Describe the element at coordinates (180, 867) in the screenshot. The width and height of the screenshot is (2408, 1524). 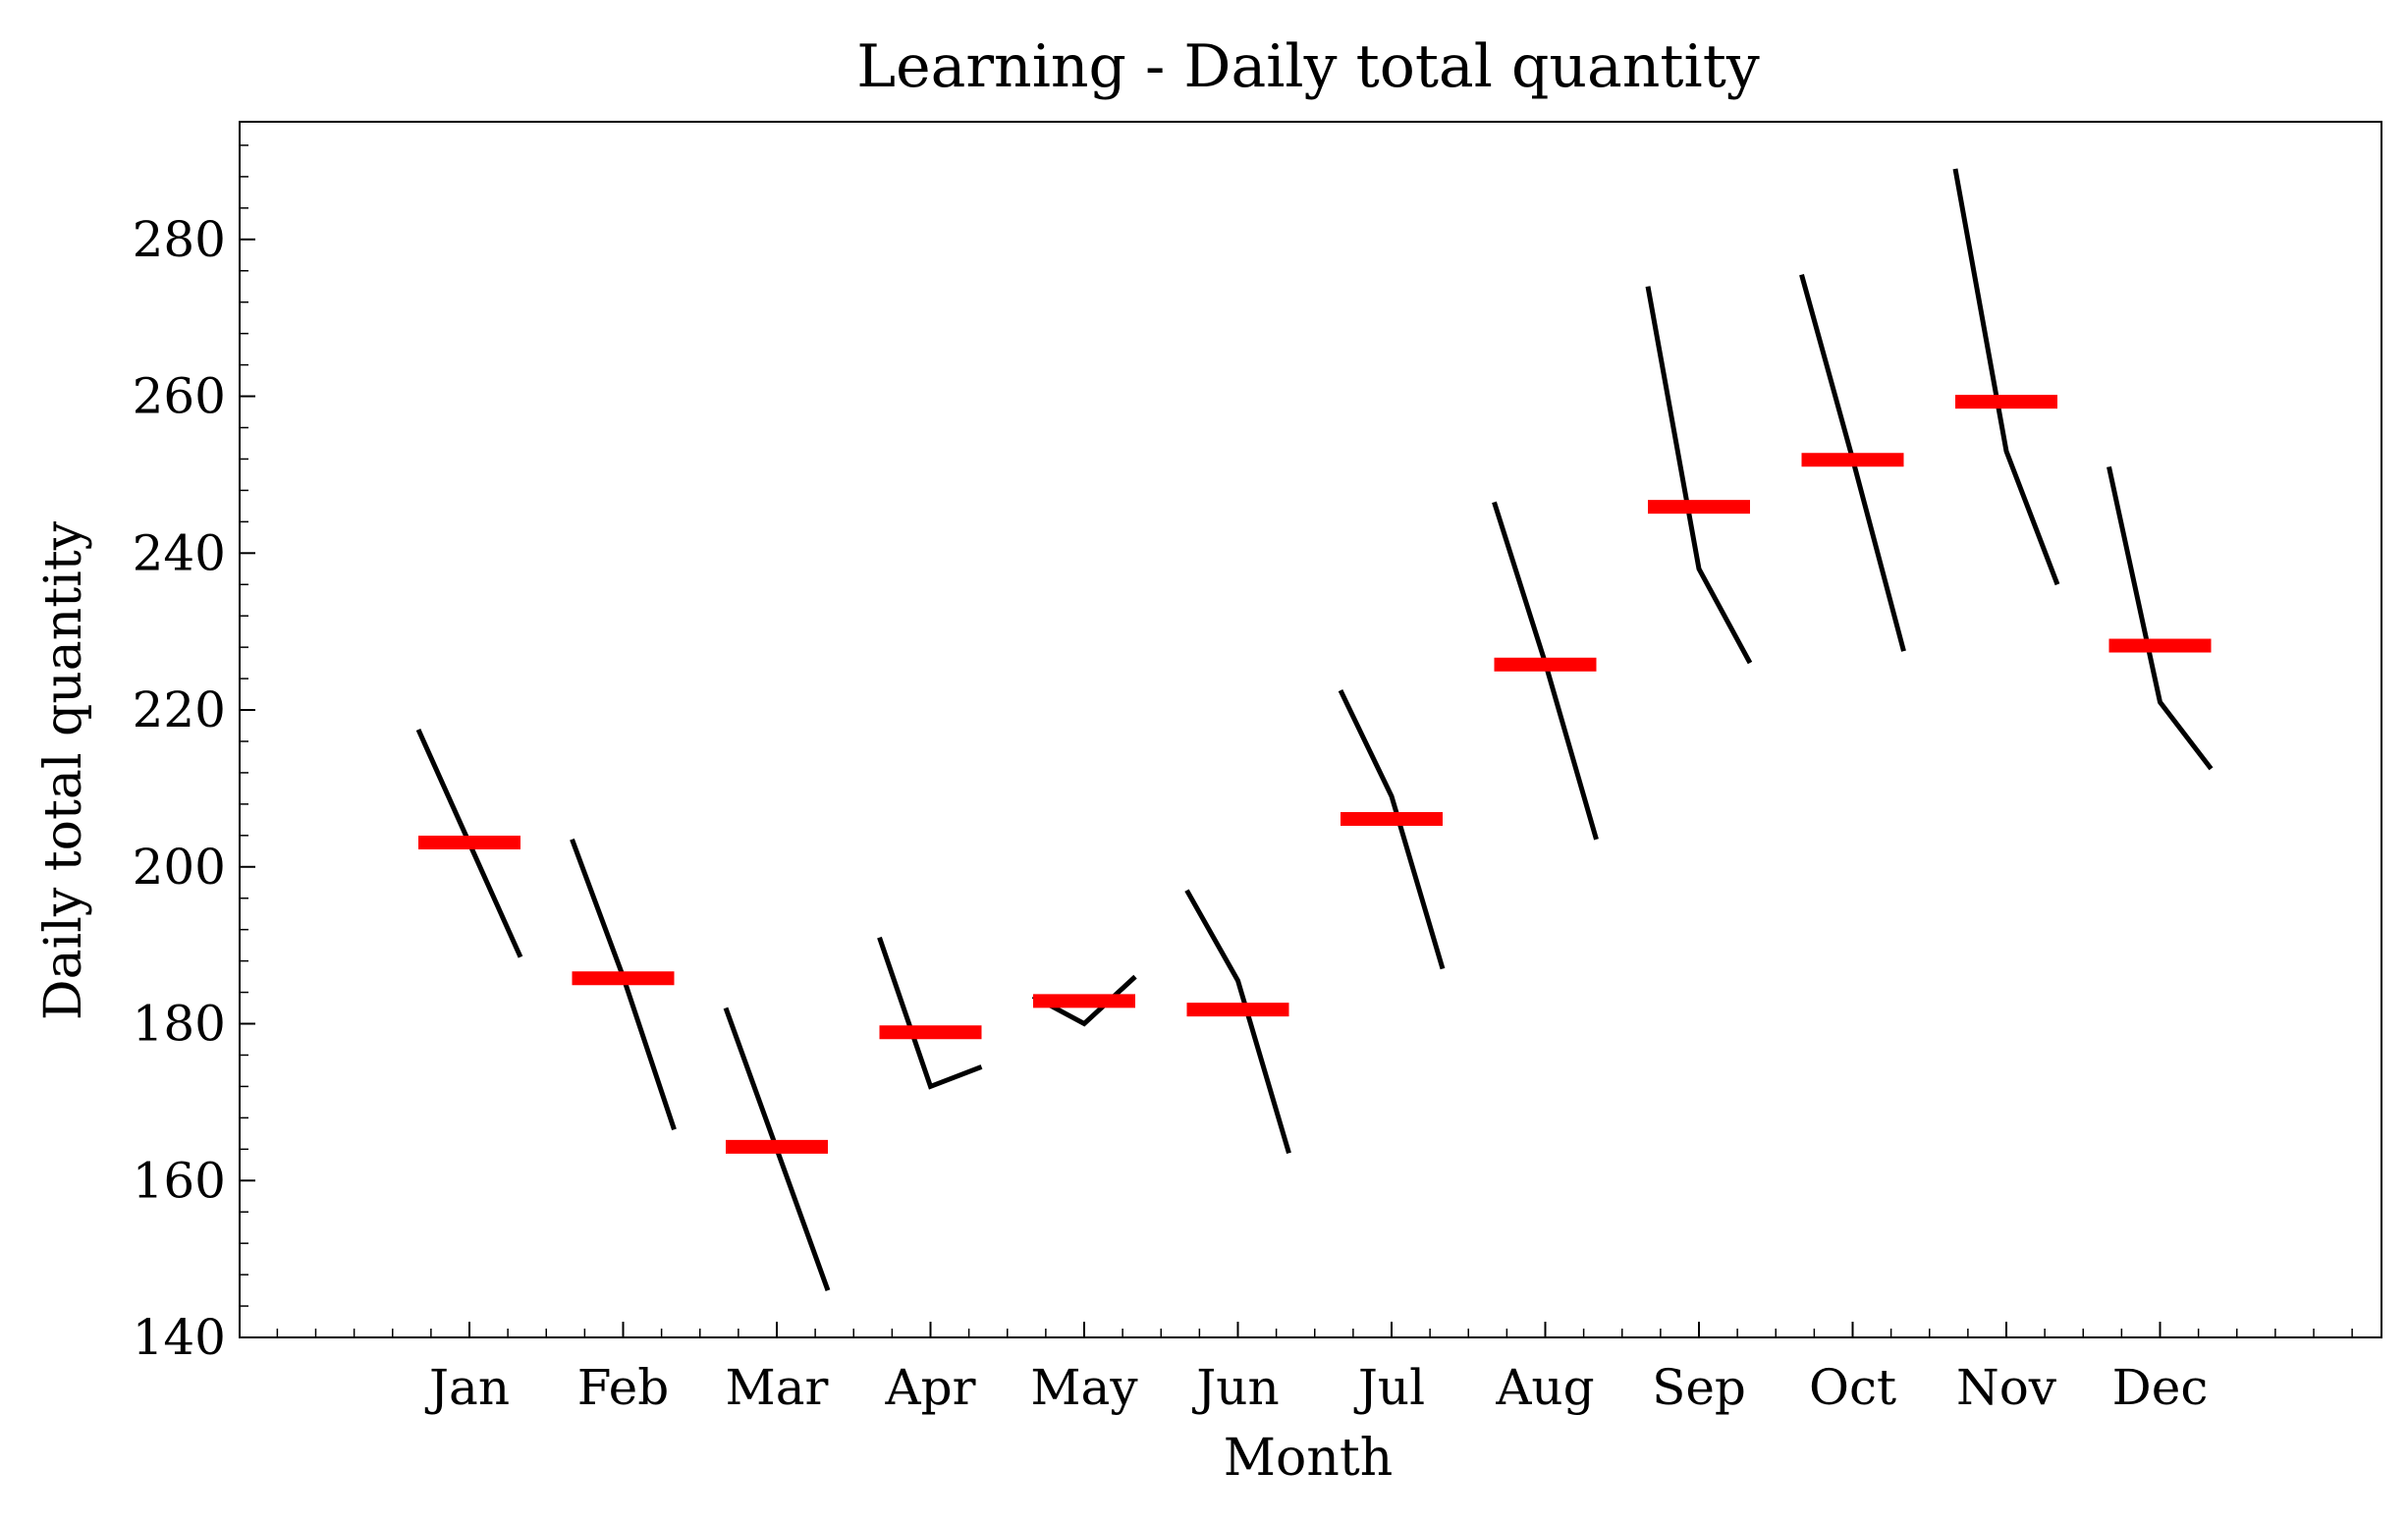
I see `y-tick-label: 200` at that location.